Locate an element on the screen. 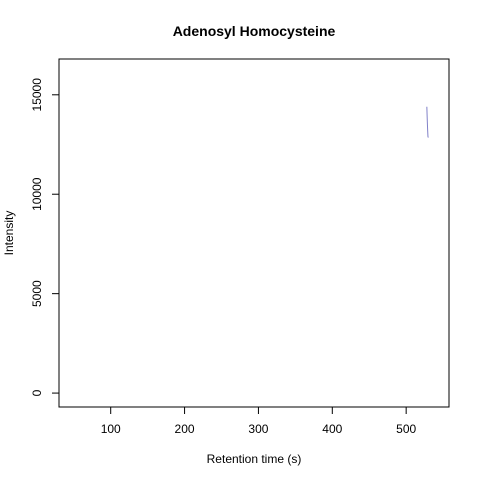 The height and width of the screenshot is (480, 480). x-axis-label: Retention time (s) is located at coordinates (254, 459).